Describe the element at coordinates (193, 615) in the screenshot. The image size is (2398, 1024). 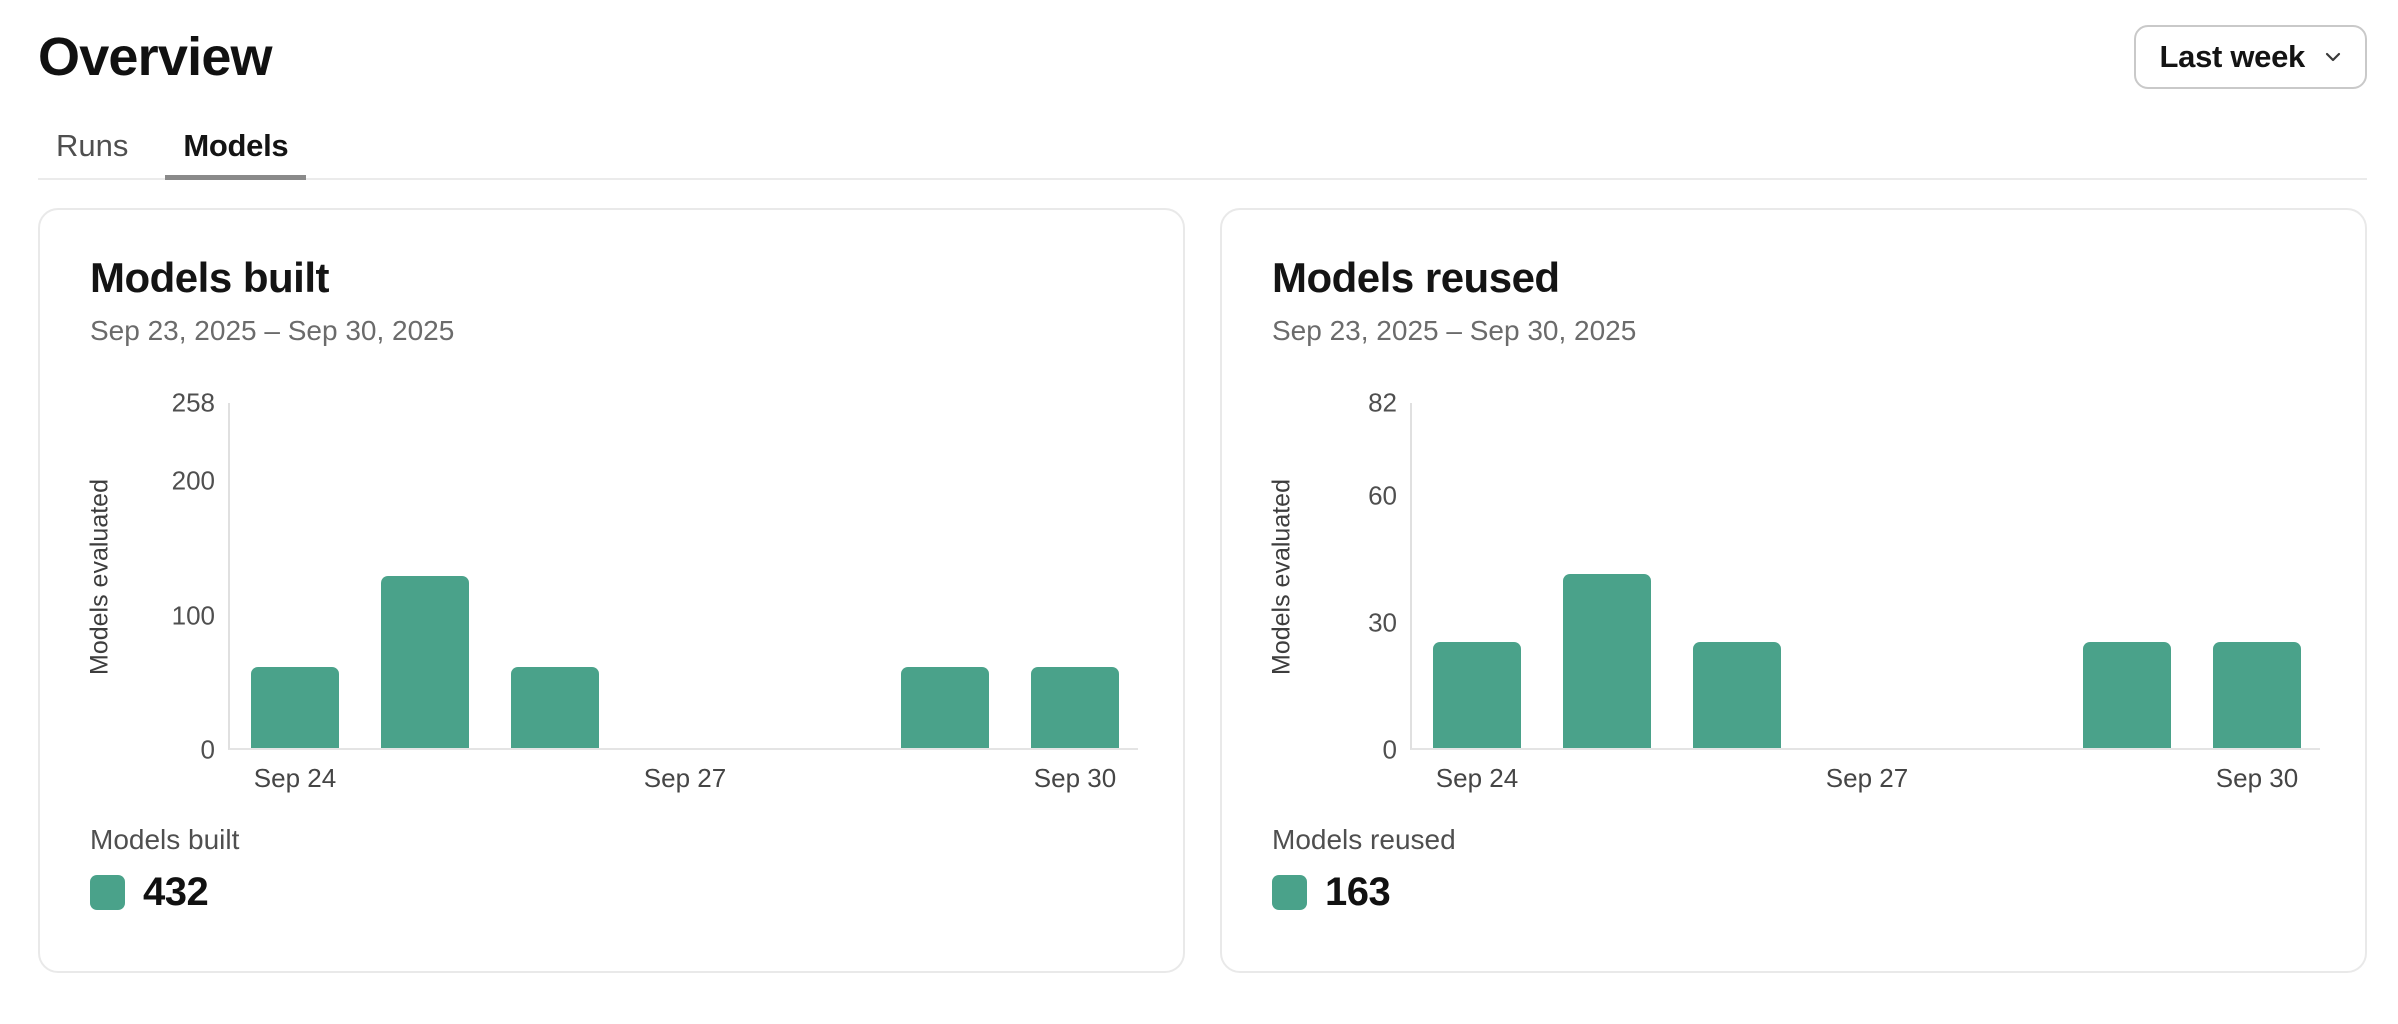
I see `y-tick-label: 100` at that location.